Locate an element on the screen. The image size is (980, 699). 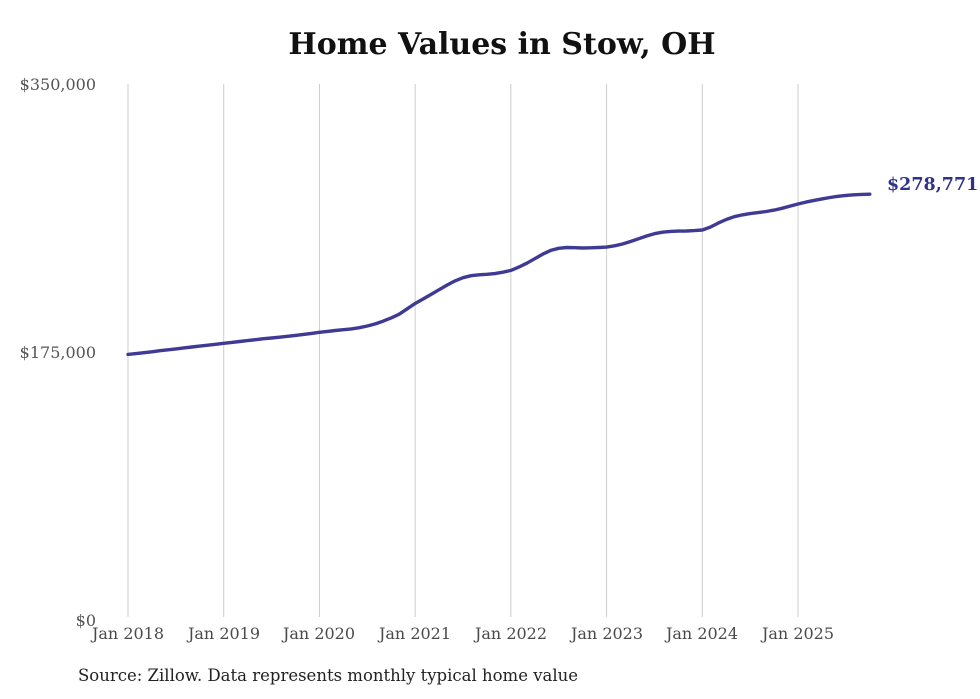
x-axis-label: Jan 2025 is located at coordinates (798, 633).